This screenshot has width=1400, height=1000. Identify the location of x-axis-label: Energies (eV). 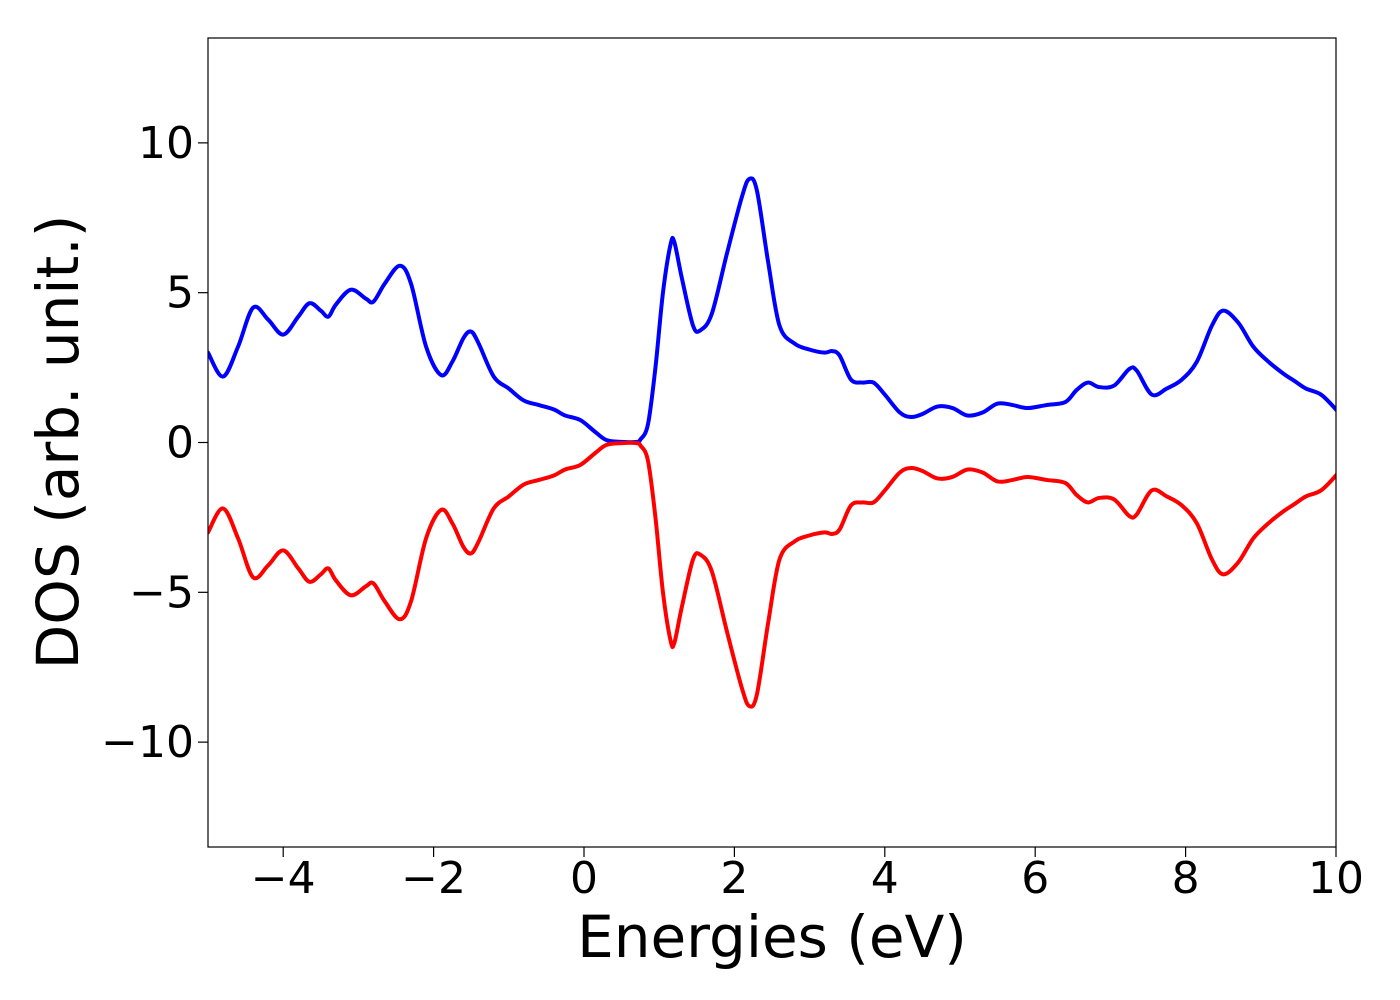
(772, 937).